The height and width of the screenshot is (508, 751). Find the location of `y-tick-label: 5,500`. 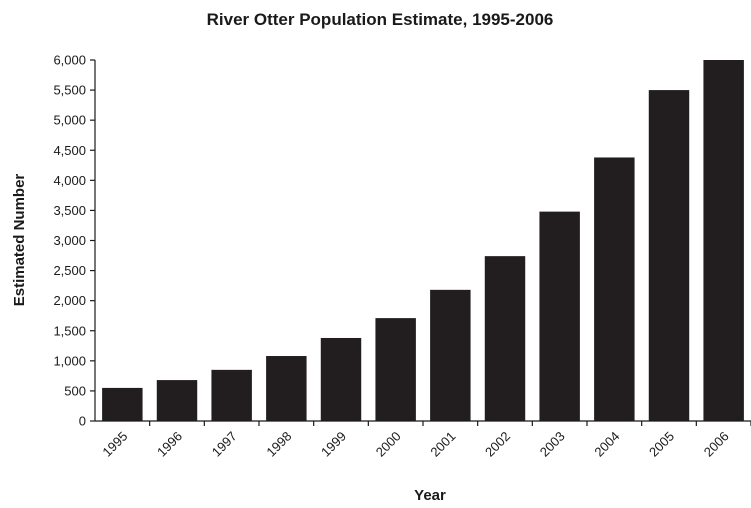

y-tick-label: 5,500 is located at coordinates (69, 90).